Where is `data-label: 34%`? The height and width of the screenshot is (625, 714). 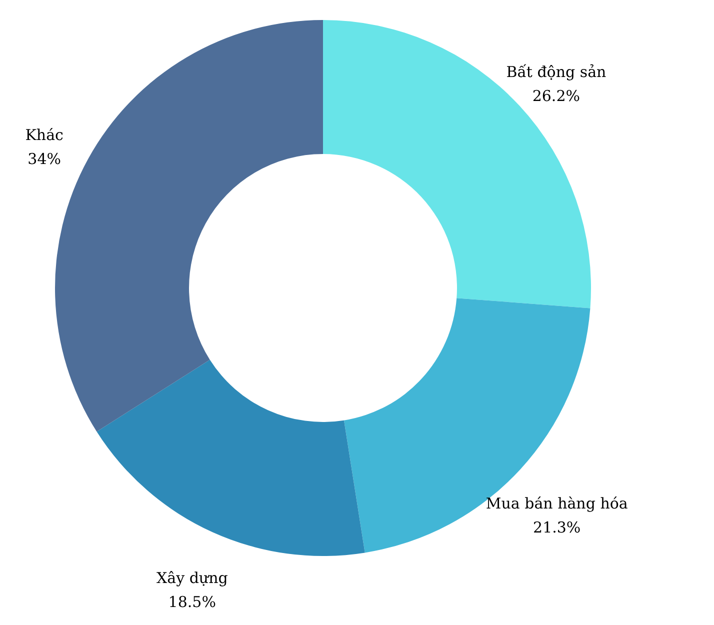
data-label: 34% is located at coordinates (45, 159).